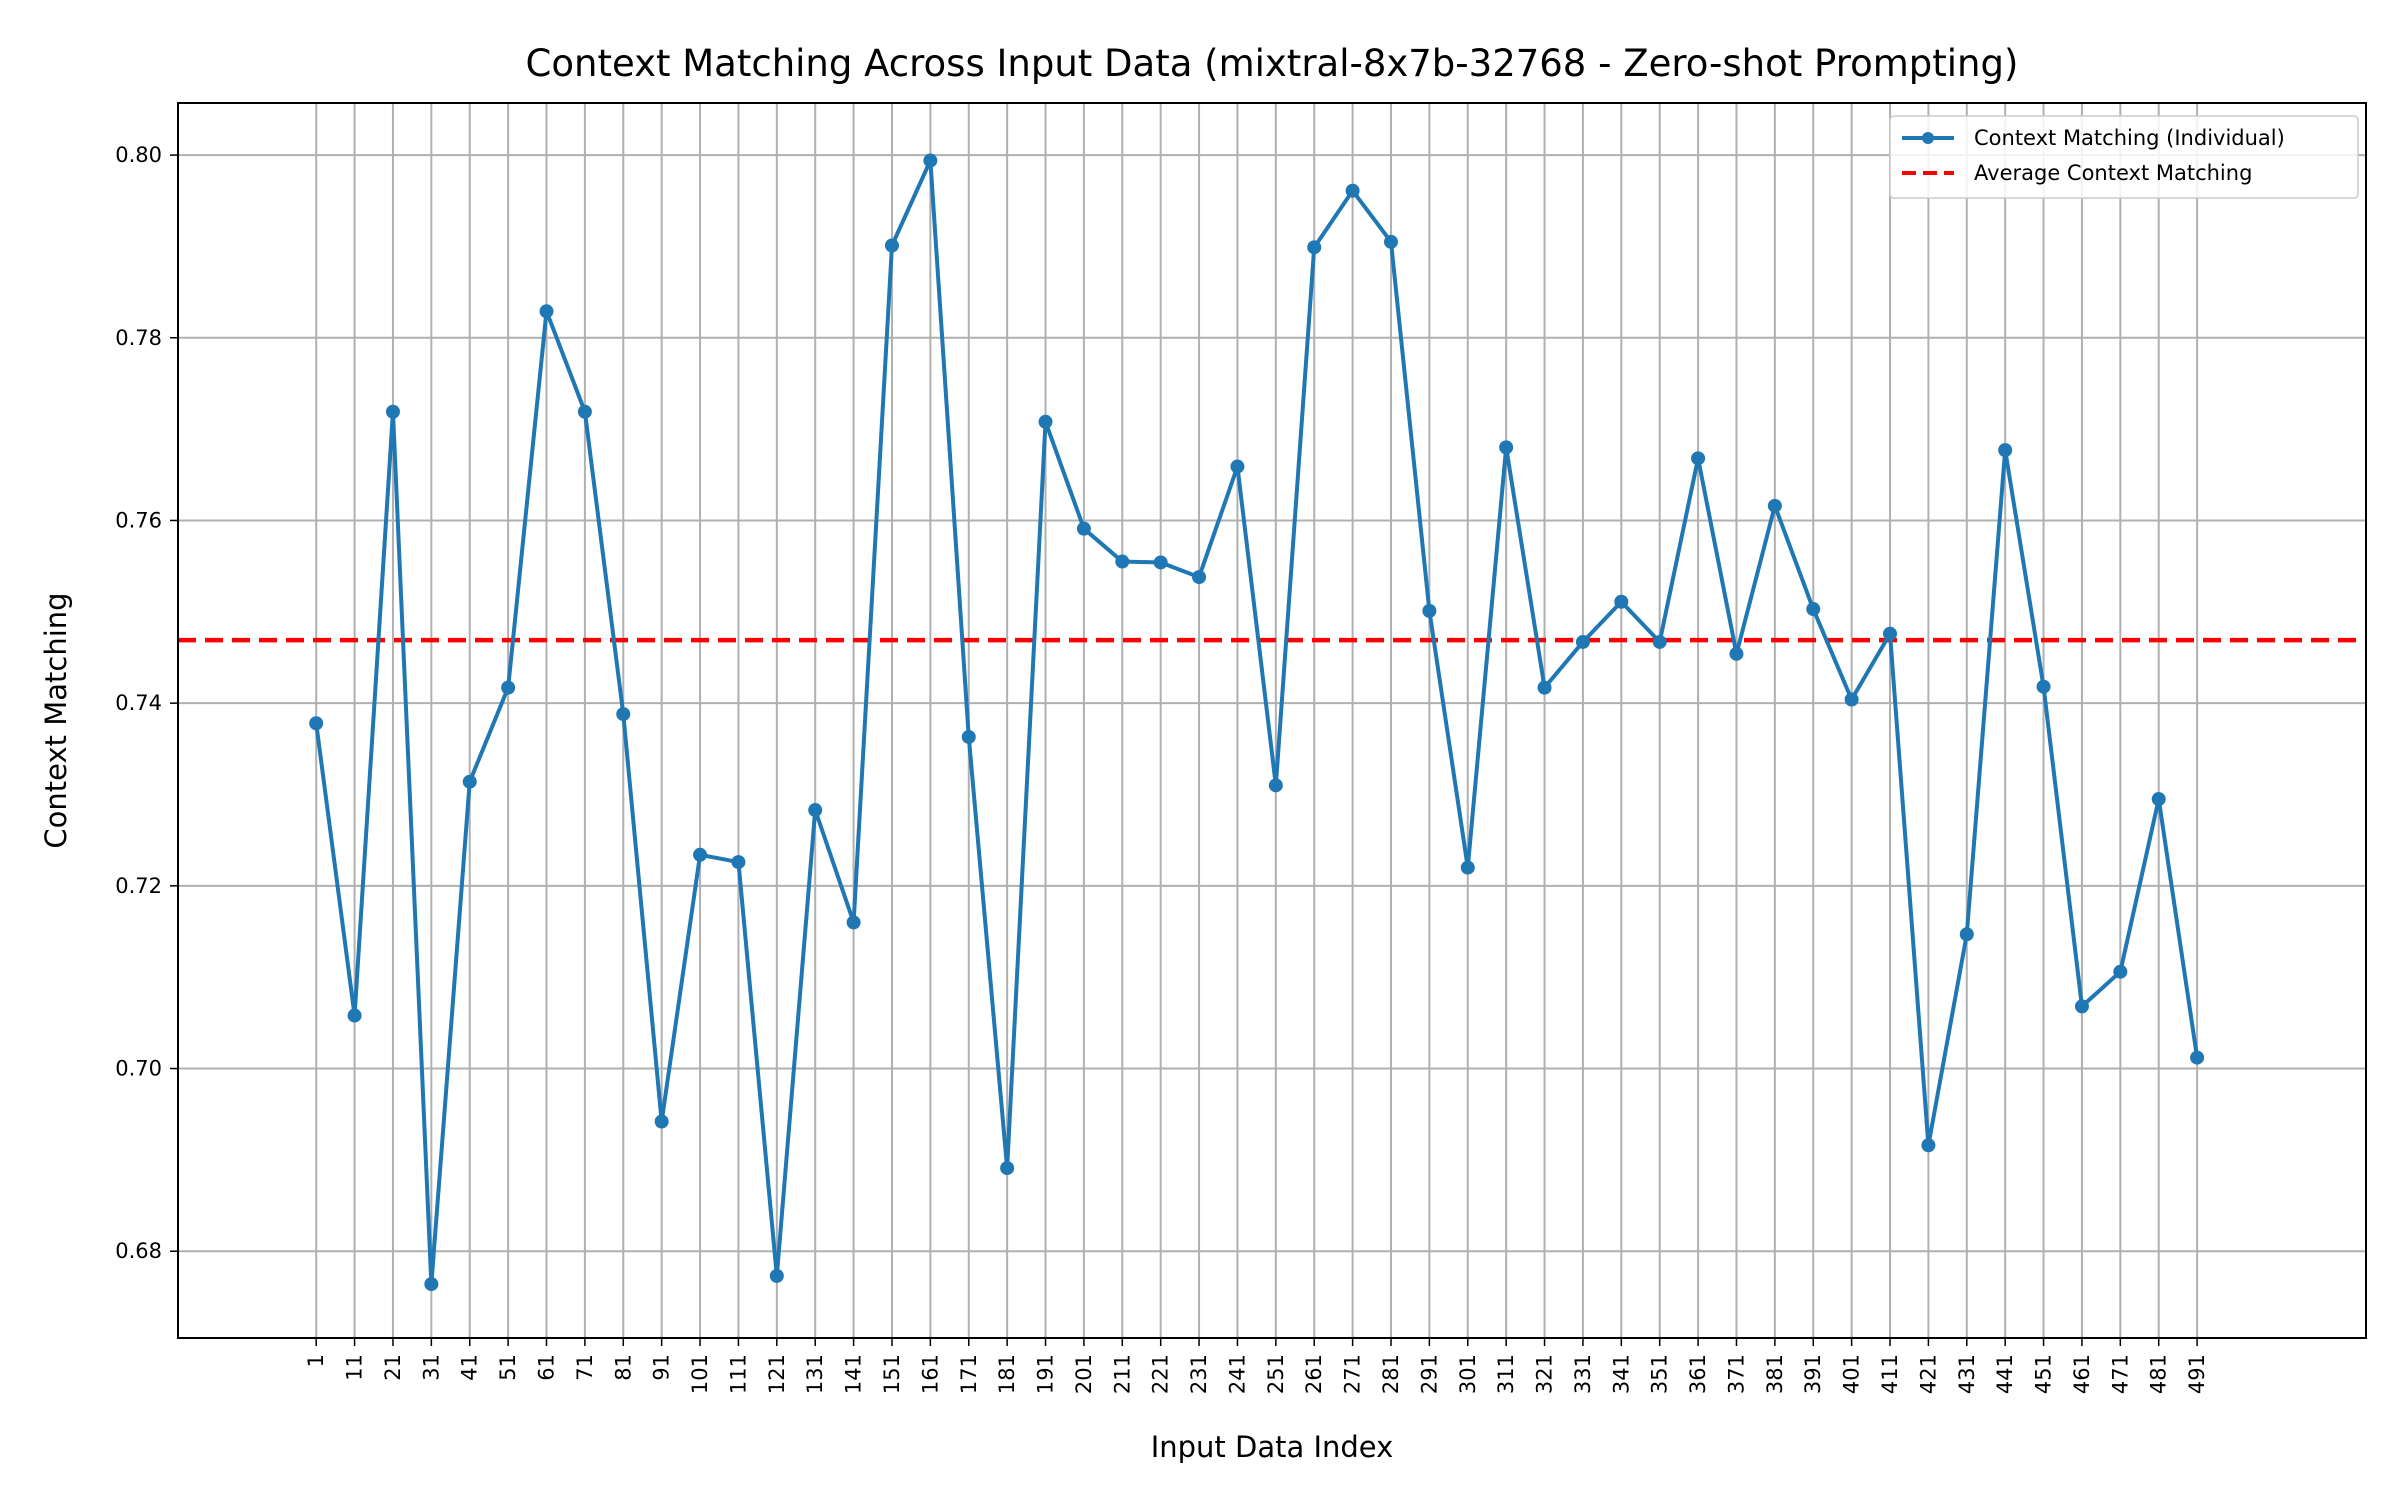 This screenshot has height=1500, width=2400. I want to click on legend-label-individual: Context Matching (Individual), so click(2129, 138).